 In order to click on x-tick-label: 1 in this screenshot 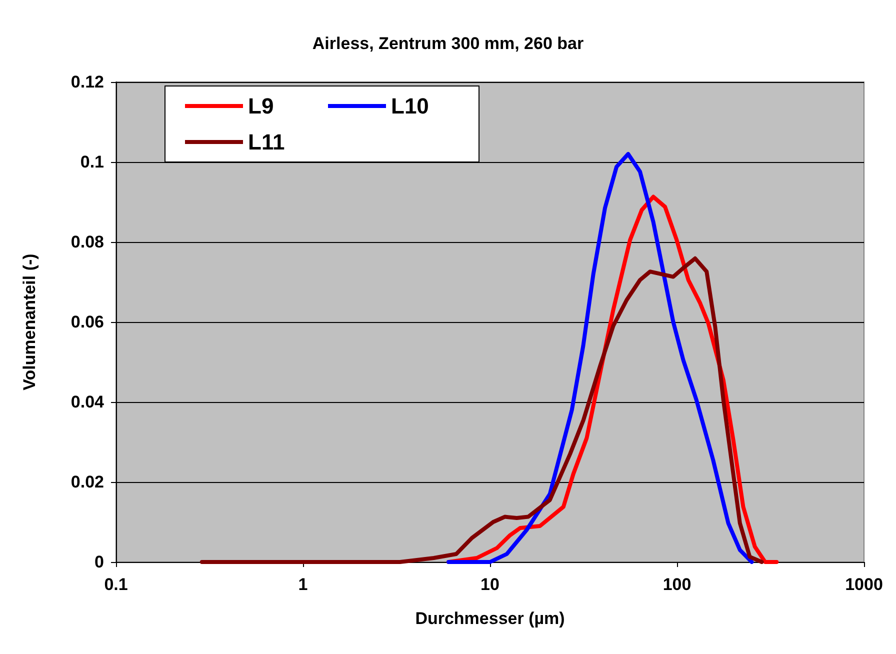, I will do `click(303, 584)`.